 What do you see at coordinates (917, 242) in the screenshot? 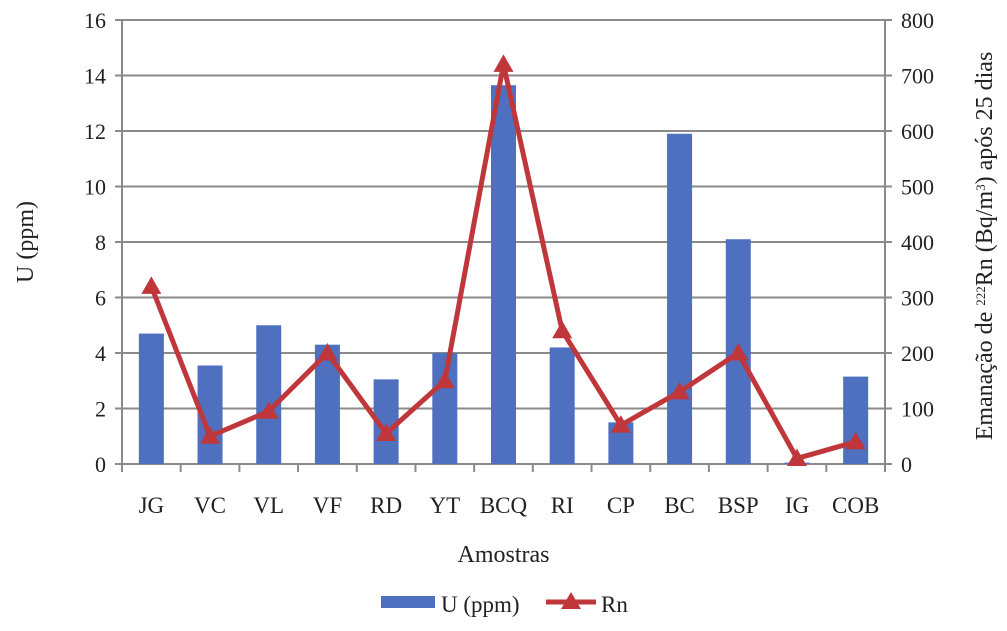
I see `y2-tick-label: 400` at bounding box center [917, 242].